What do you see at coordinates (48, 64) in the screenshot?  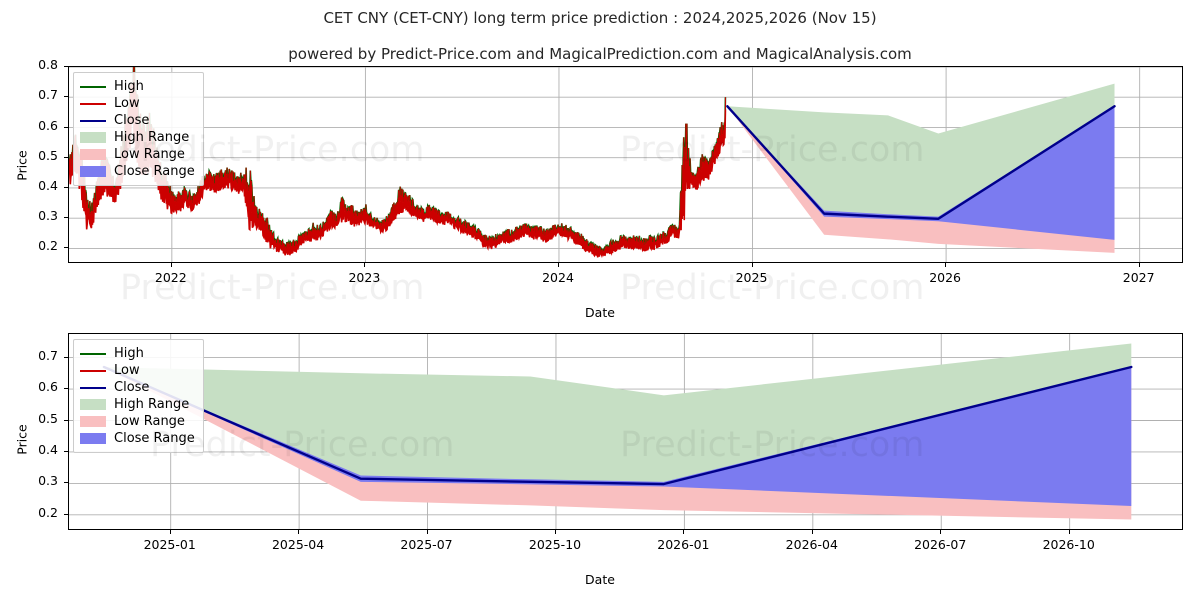 I see `y-tick-label: 0.8` at bounding box center [48, 64].